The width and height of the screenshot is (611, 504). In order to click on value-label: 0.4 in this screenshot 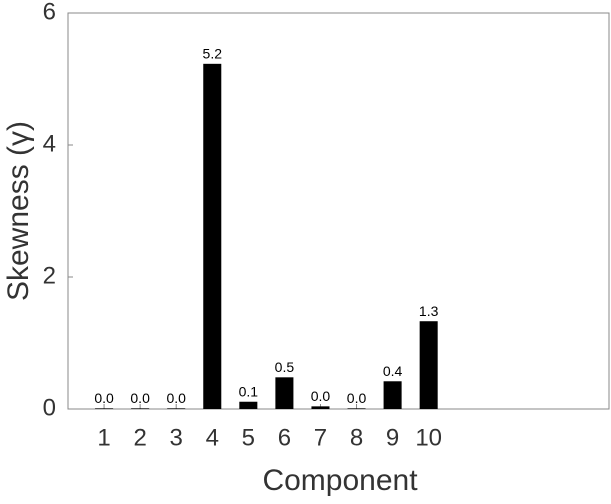, I will do `click(393, 371)`.